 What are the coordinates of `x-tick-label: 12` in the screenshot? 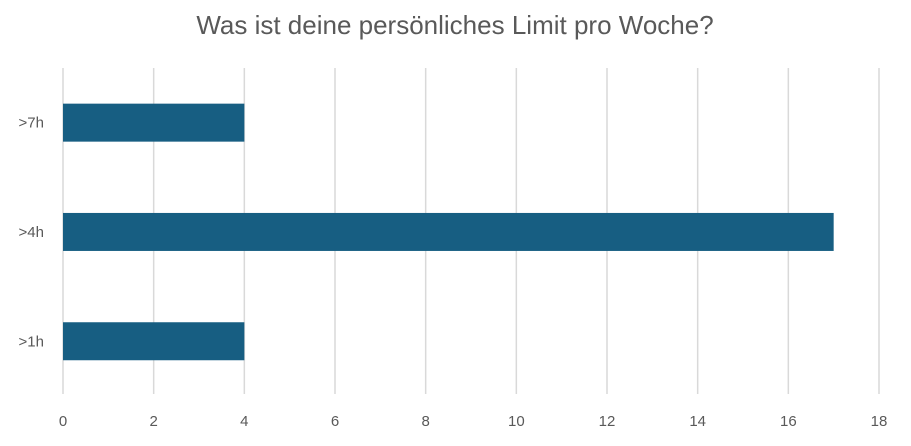 It's located at (607, 421).